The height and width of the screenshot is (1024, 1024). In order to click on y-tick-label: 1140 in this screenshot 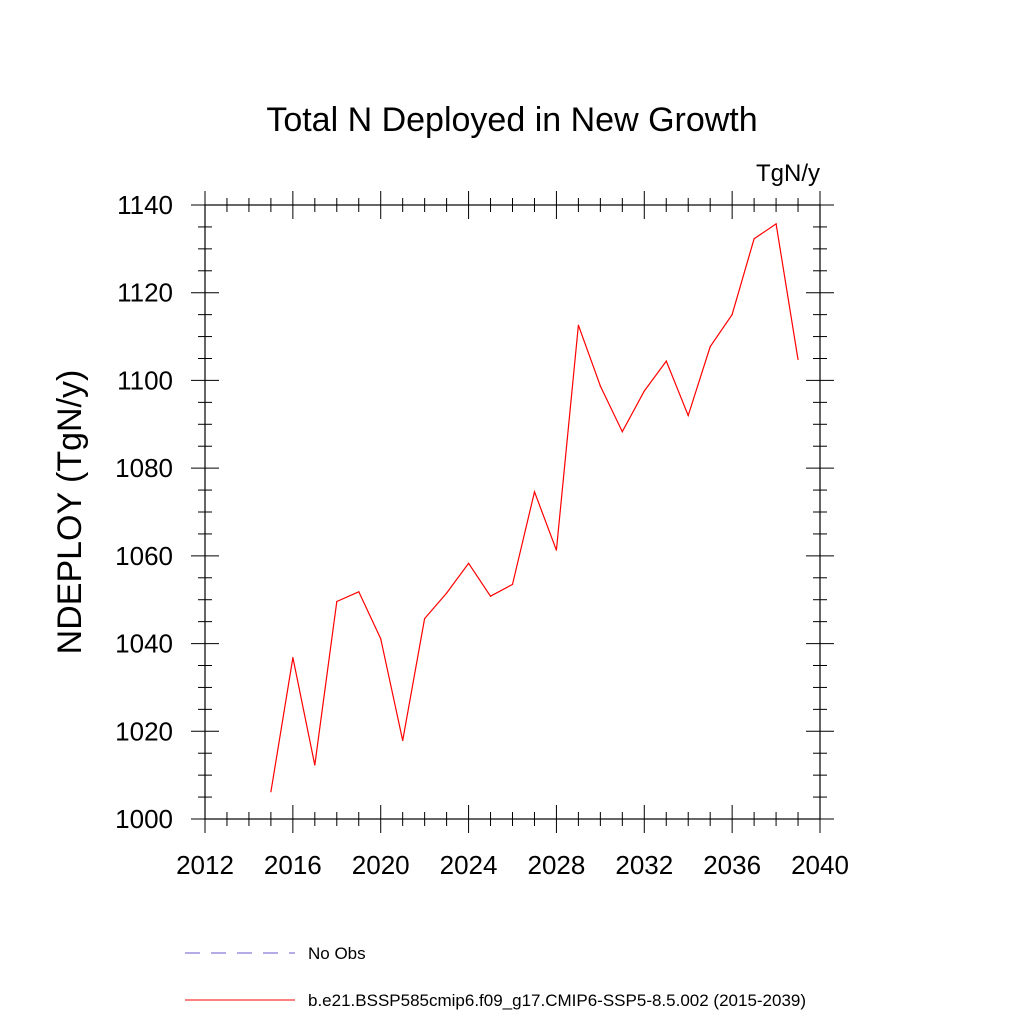, I will do `click(145, 205)`.